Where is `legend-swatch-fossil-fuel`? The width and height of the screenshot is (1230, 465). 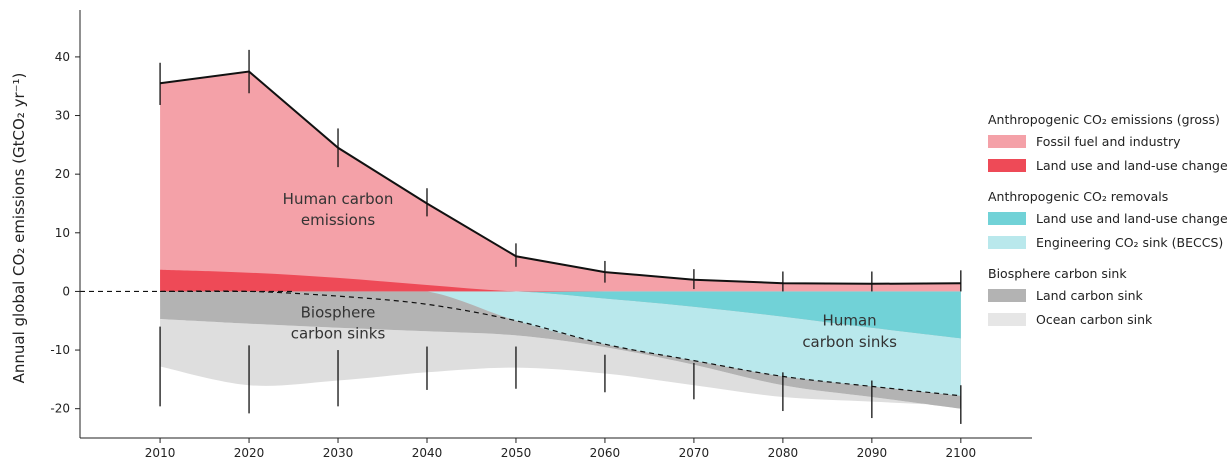 legend-swatch-fossil-fuel is located at coordinates (1007, 141).